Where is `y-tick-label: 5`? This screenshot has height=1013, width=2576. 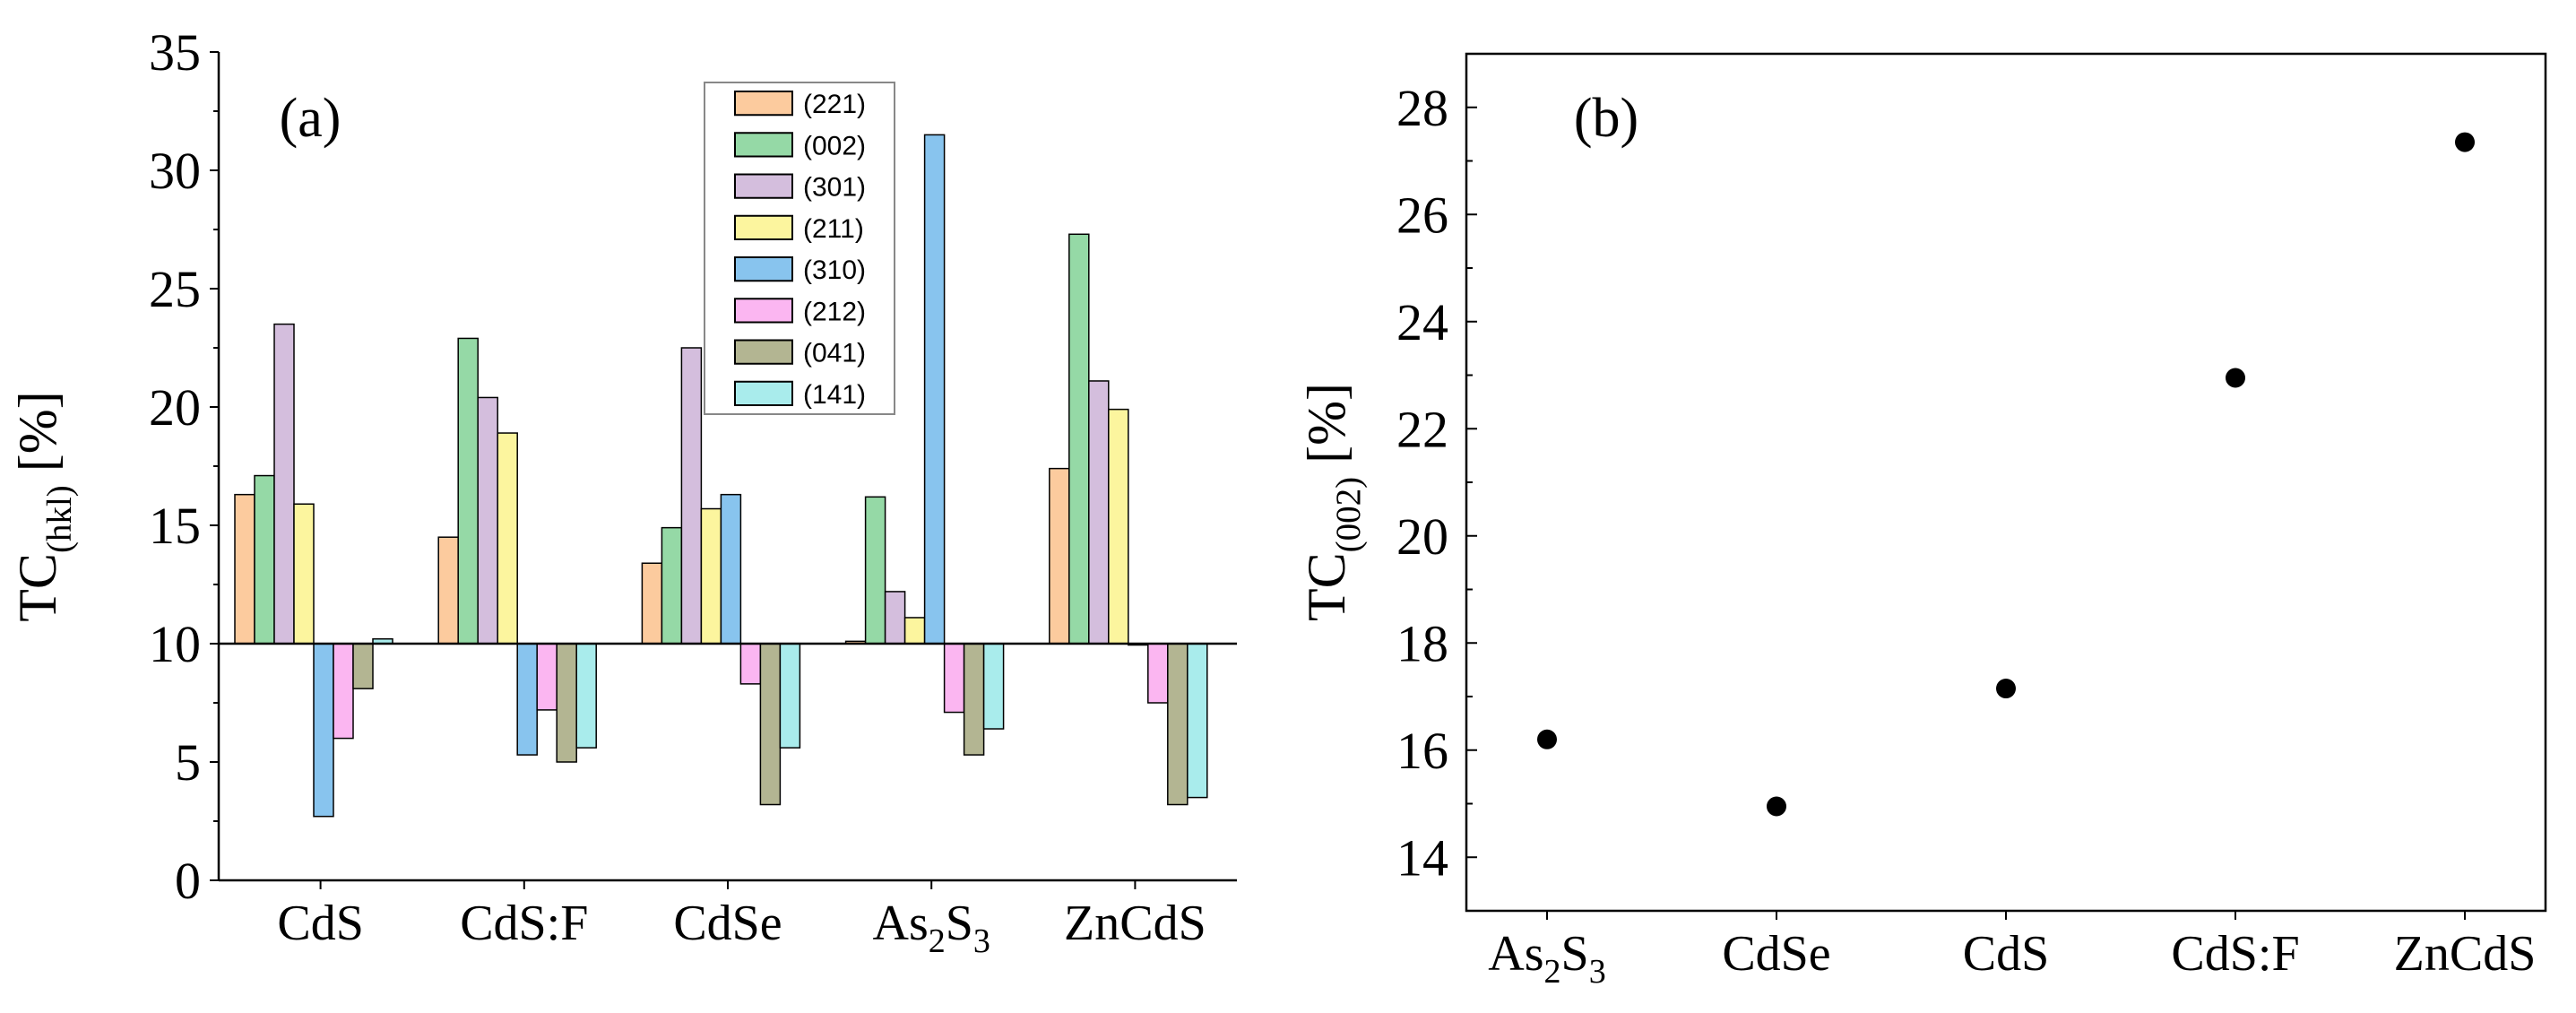
y-tick-label: 5 is located at coordinates (188, 763).